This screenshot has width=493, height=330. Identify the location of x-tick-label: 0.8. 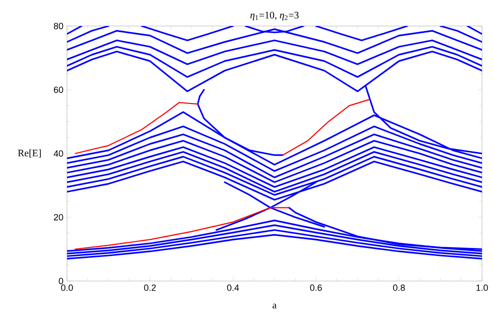
(399, 287).